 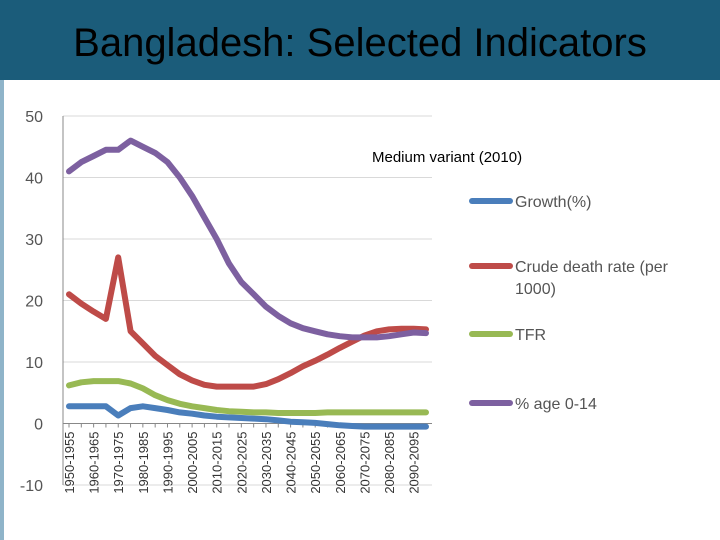 What do you see at coordinates (143, 463) in the screenshot?
I see `x-tick-label: 1980-1985` at bounding box center [143, 463].